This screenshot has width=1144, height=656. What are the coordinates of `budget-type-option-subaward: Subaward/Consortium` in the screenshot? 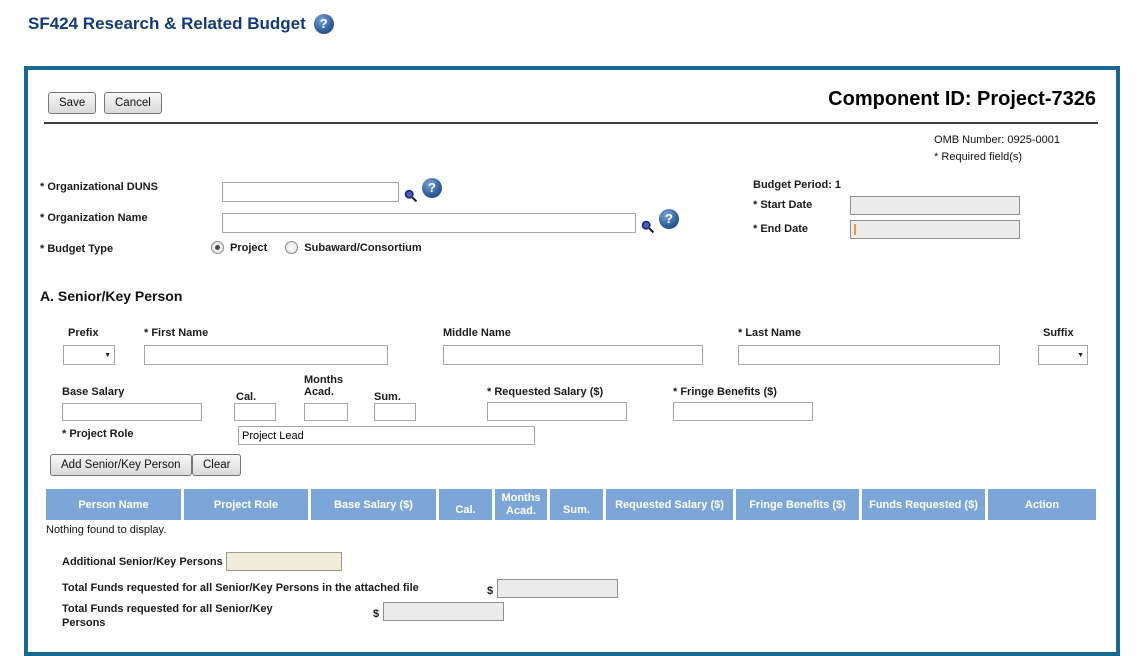 It's located at (363, 247).